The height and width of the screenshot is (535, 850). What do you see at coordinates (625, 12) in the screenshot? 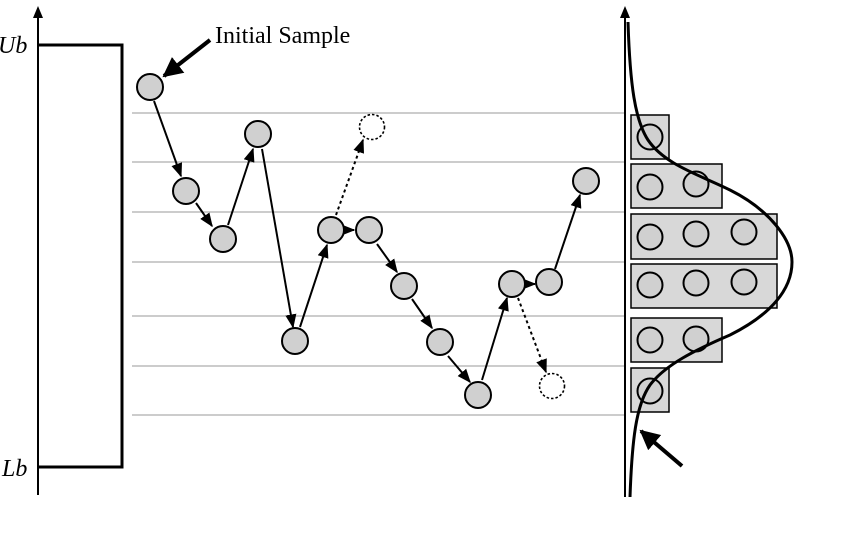
I see `right-axis-arrowhead` at bounding box center [625, 12].